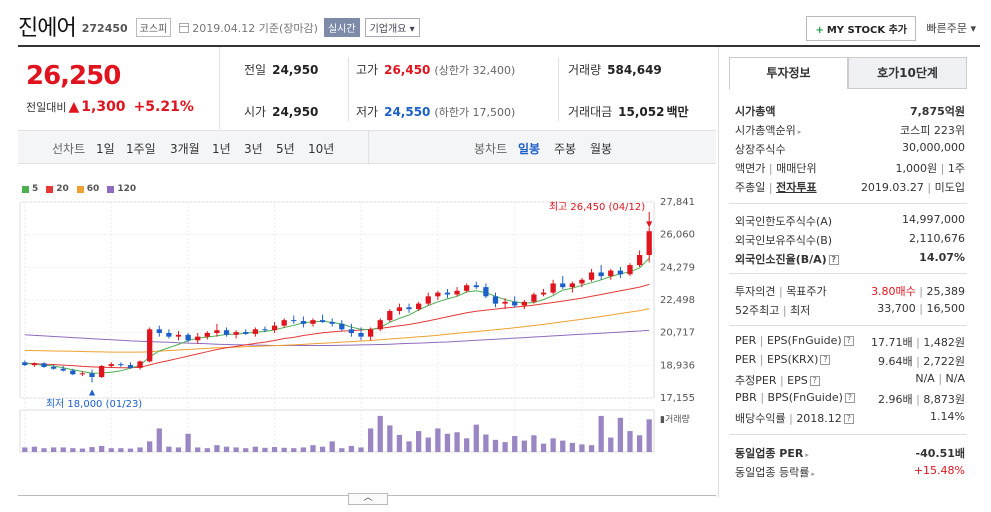 The image size is (991, 512). I want to click on par-label: 액면가, so click(750, 168).